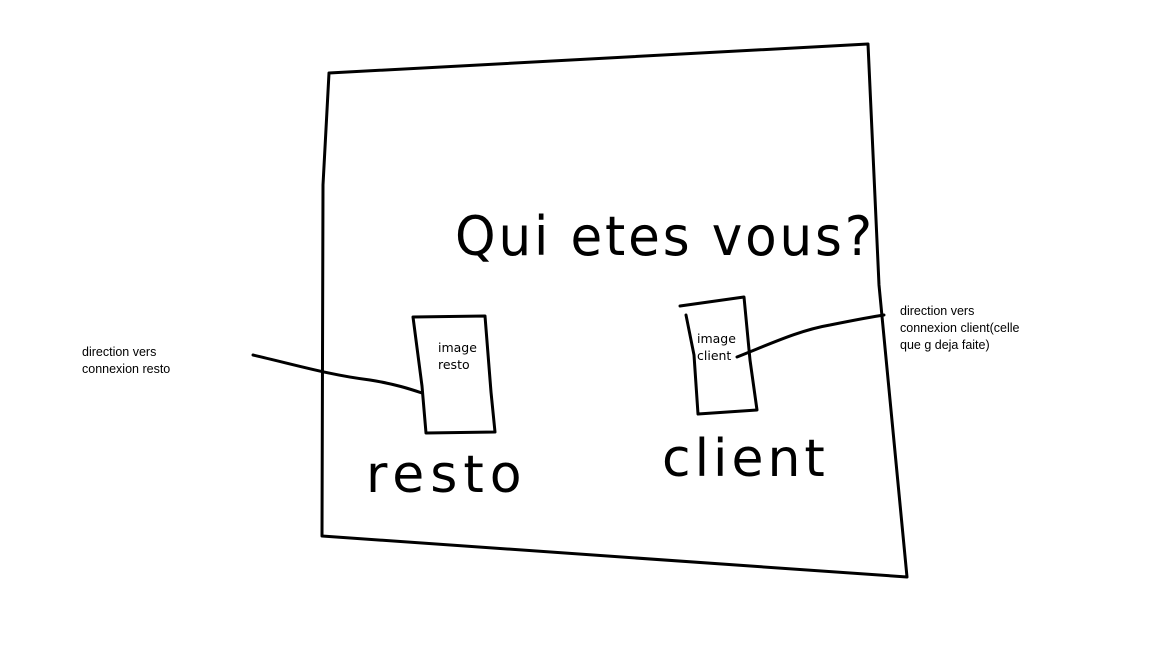 This screenshot has height=648, width=1152. What do you see at coordinates (810, 336) in the screenshot?
I see `client-connector-line` at bounding box center [810, 336].